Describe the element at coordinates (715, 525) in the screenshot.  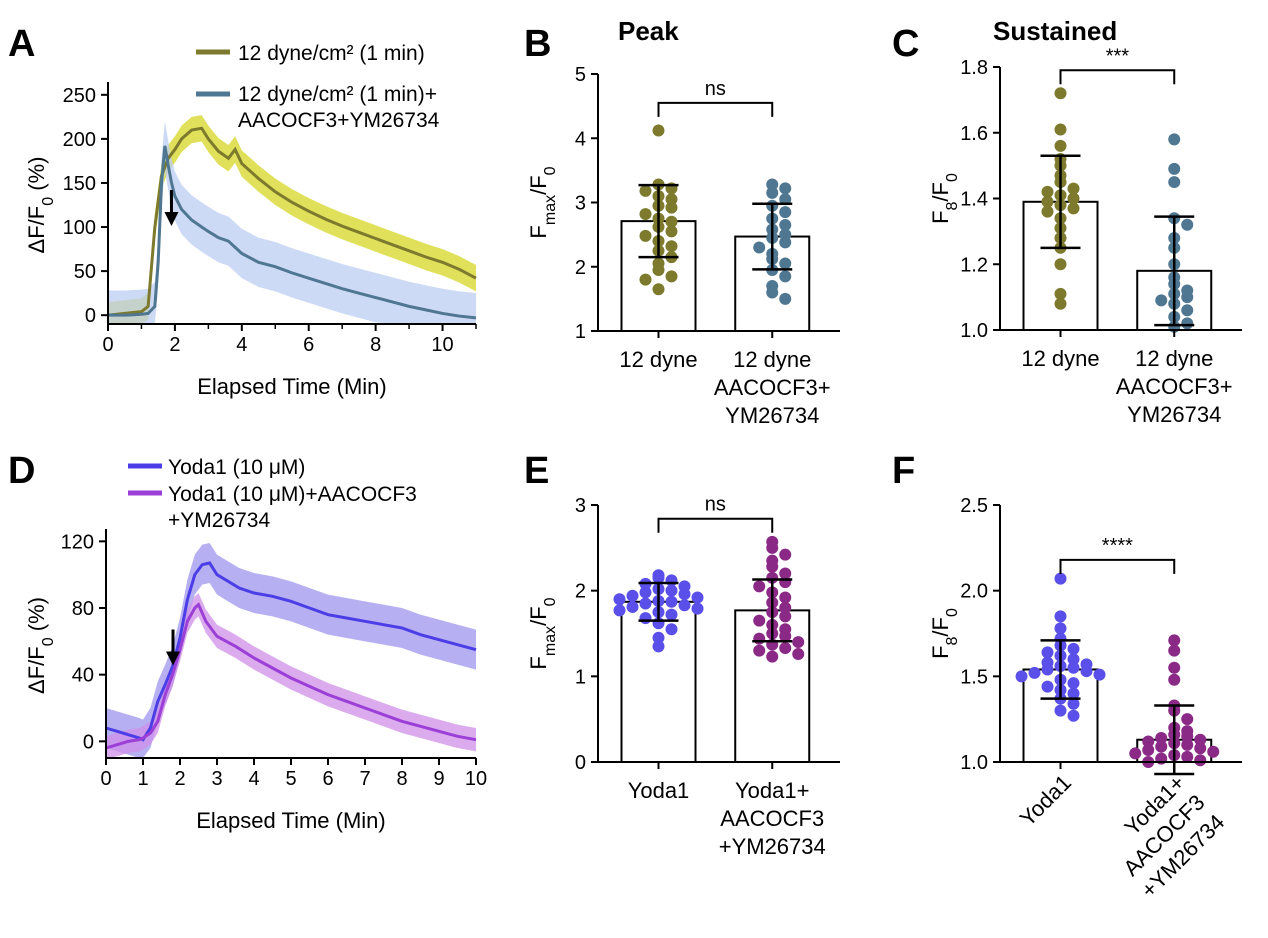
I see `panel-e-significance-bracket` at that location.